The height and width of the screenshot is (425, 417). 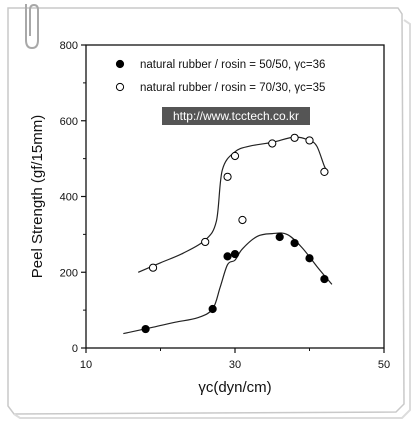 What do you see at coordinates (235, 365) in the screenshot?
I see `x-tick-label: 30` at bounding box center [235, 365].